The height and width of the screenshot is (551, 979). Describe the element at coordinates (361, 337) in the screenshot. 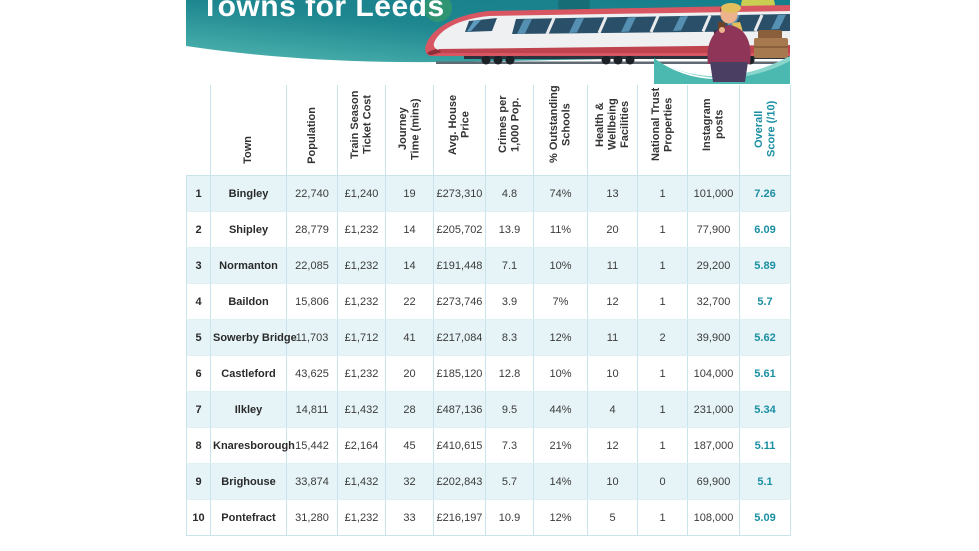

I see `cell-ticket: £1,712` at that location.